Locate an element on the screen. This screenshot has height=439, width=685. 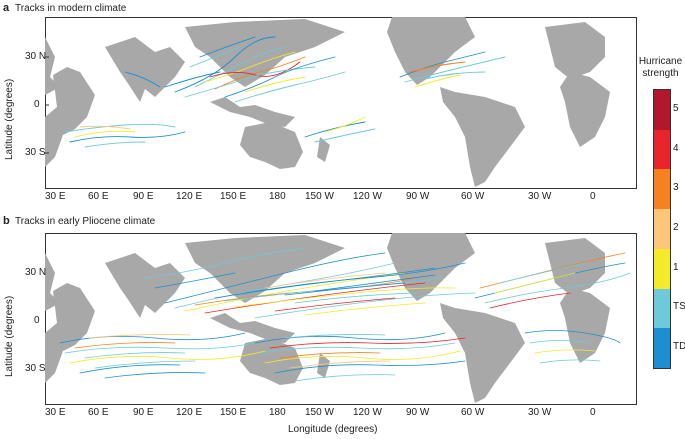
panel-b-xtick: 30 E is located at coordinates (55, 412).